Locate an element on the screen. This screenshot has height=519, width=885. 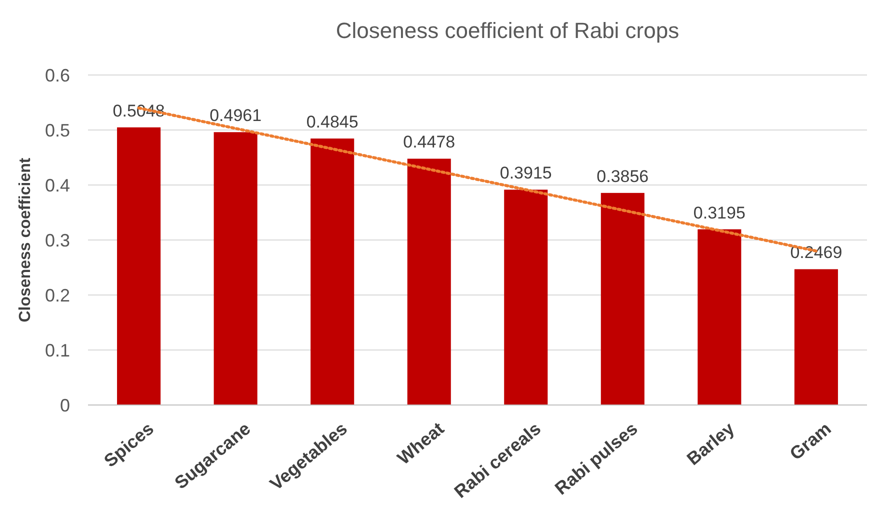
data-label: 0.4845 is located at coordinates (332, 122).